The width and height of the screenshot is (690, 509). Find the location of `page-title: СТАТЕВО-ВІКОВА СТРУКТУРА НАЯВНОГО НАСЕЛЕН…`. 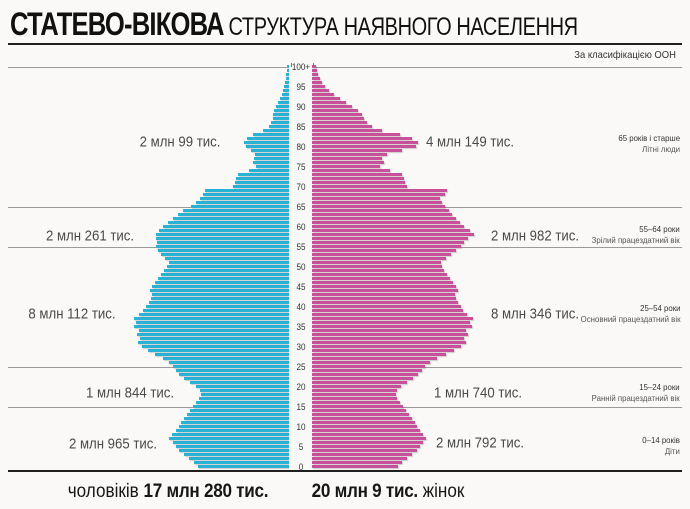

page-title: СТАТЕВО-ВІКОВА СТРУКТУРА НАЯВНОГО НАСЕЛЕН… is located at coordinates (294, 24).